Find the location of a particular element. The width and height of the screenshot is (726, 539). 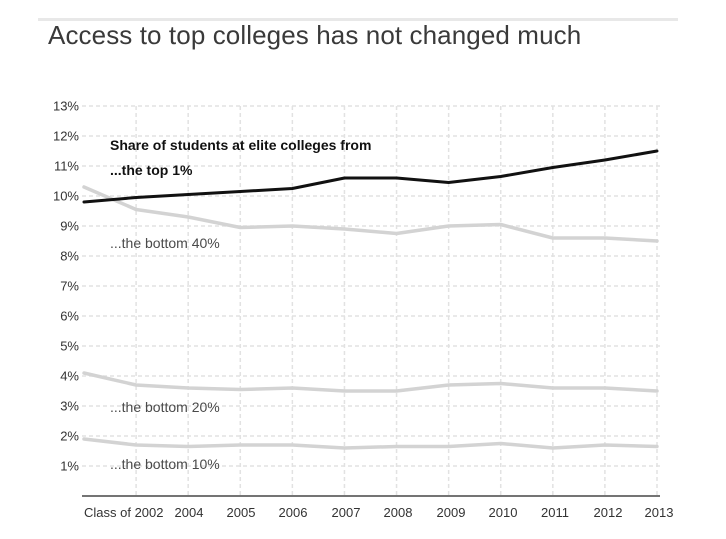

series-label-bottom-40: ...the bottom 40% is located at coordinates (165, 243).